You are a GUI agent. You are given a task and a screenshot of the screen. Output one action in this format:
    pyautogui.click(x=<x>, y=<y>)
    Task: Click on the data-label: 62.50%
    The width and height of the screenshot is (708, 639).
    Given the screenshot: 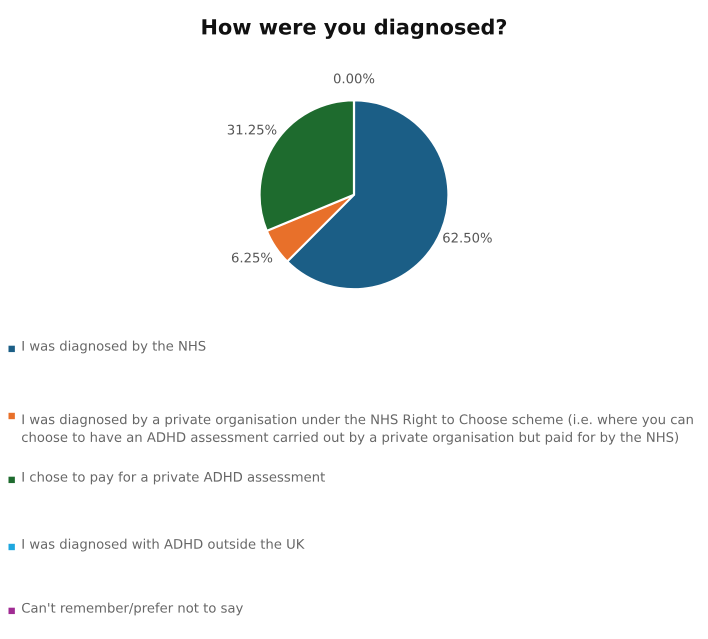 What is the action you would take?
    pyautogui.click(x=467, y=237)
    